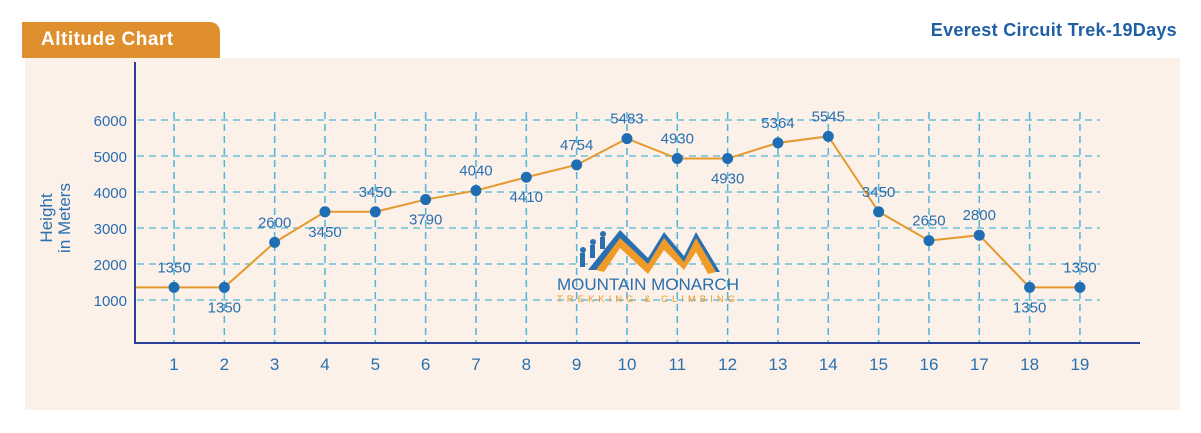 The image size is (1201, 433). Describe the element at coordinates (1053, 30) in the screenshot. I see `trek-title: Everest Circuit Trek-19Days` at that location.